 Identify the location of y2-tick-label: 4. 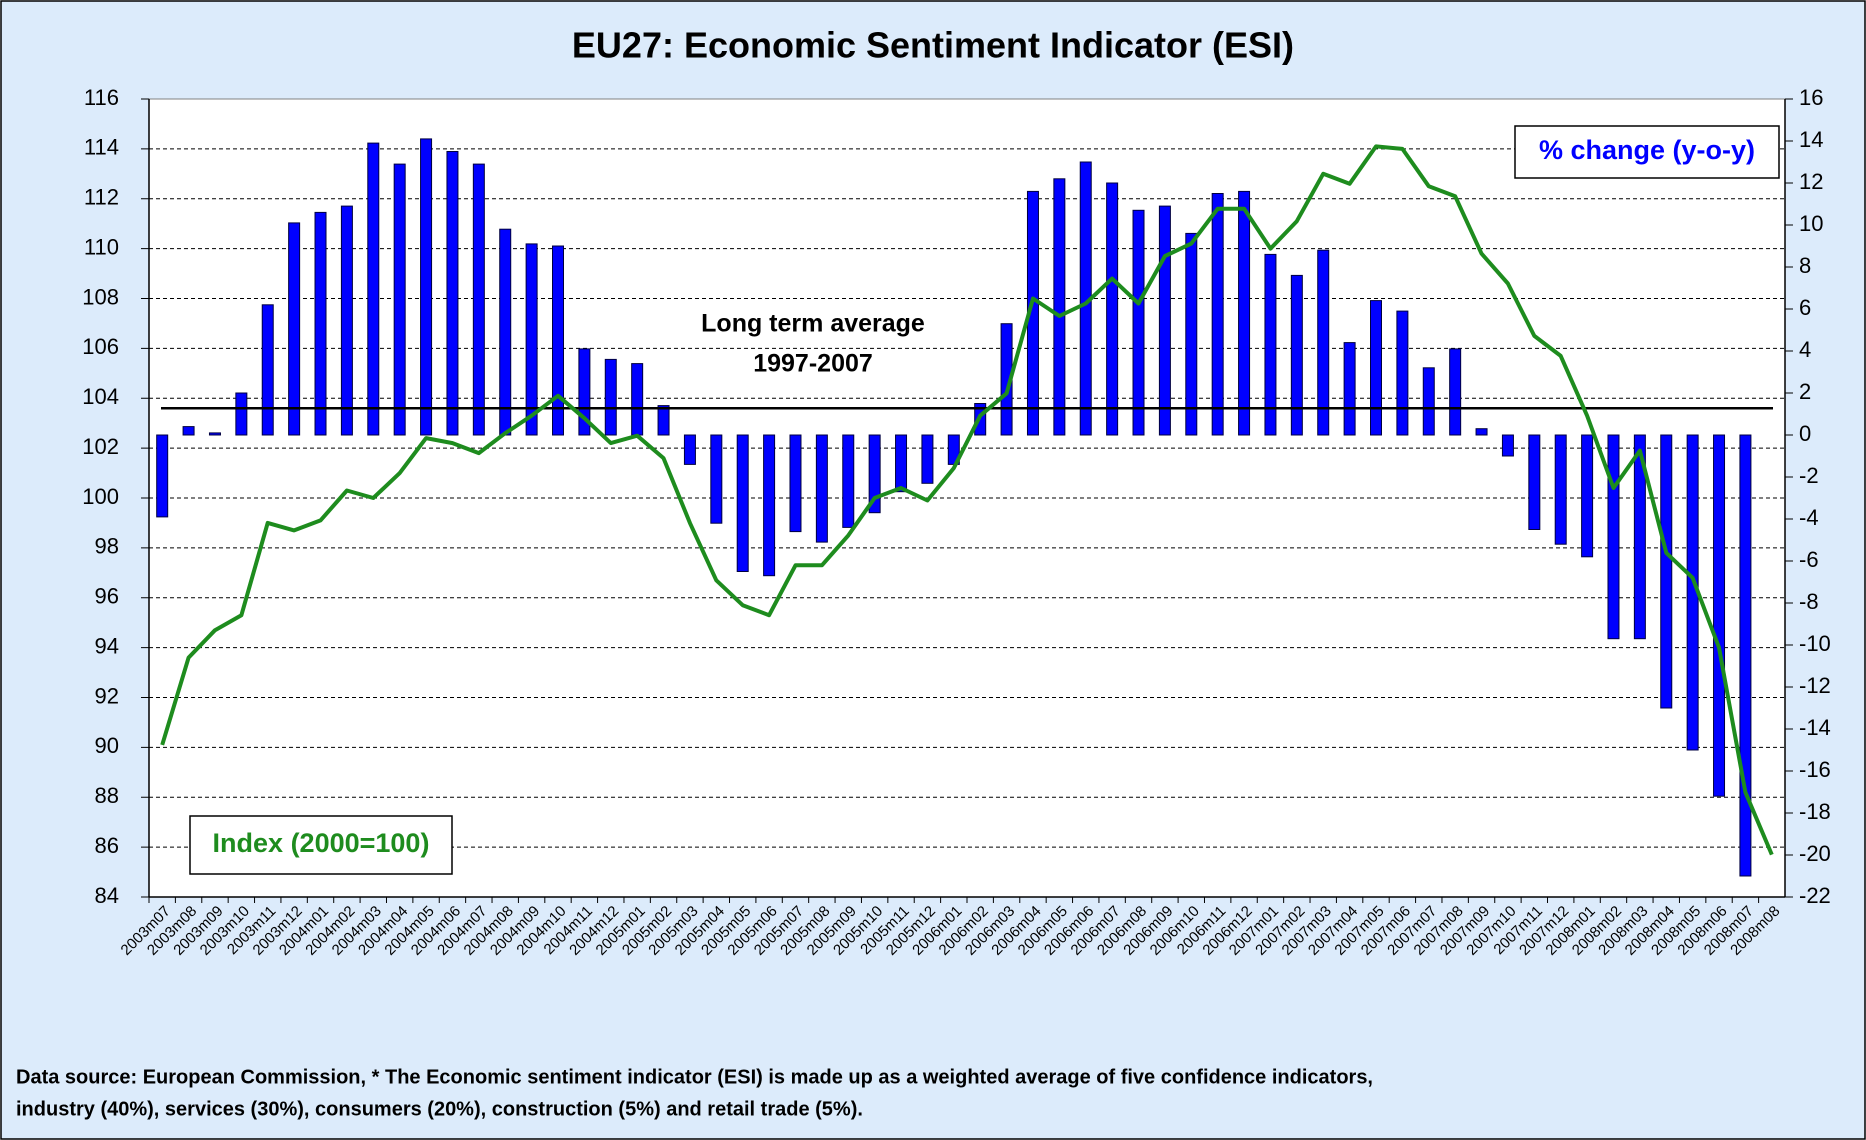
(1805, 349).